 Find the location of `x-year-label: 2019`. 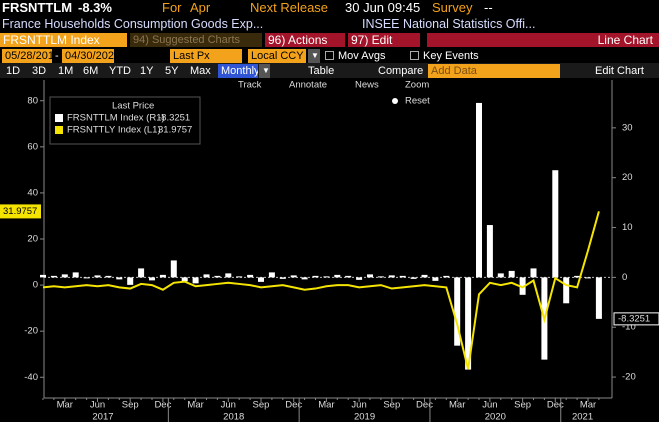

x-year-label: 2019 is located at coordinates (364, 417).